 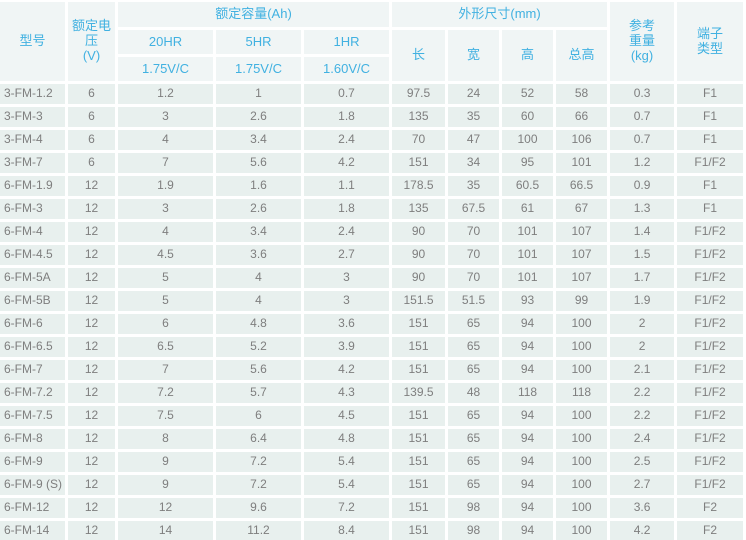 What do you see at coordinates (372, 370) in the screenshot?
I see `table-row: 6-FM-7 12 7 5.6 4.2 151 65 94 100 2.1 F1/F2` at bounding box center [372, 370].